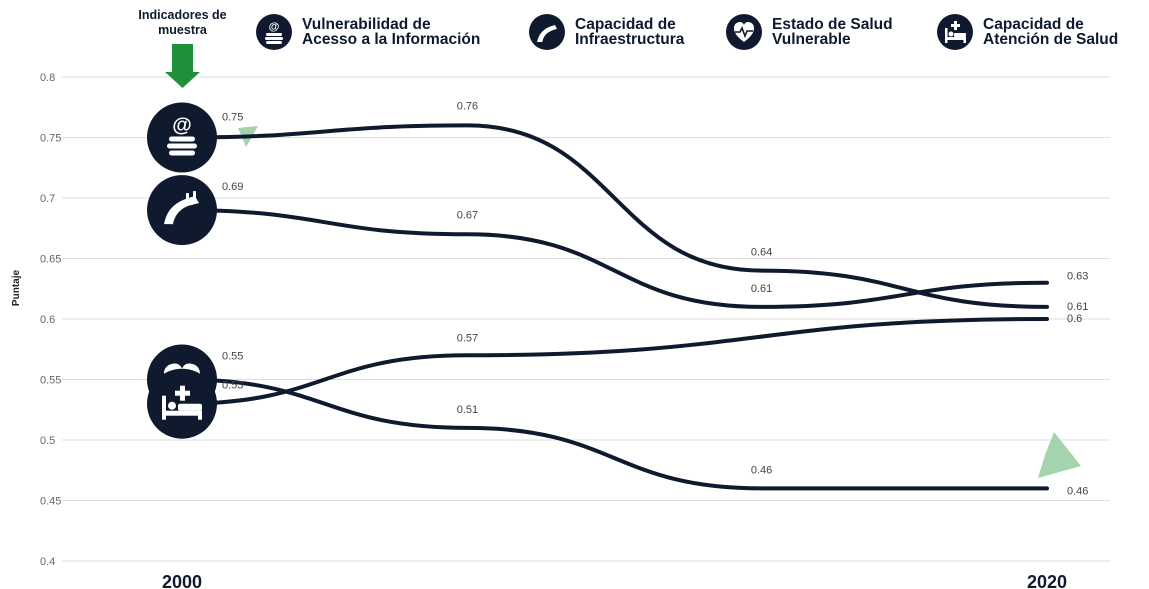  I want to click on y-tick-label: 0.4, so click(47, 562).